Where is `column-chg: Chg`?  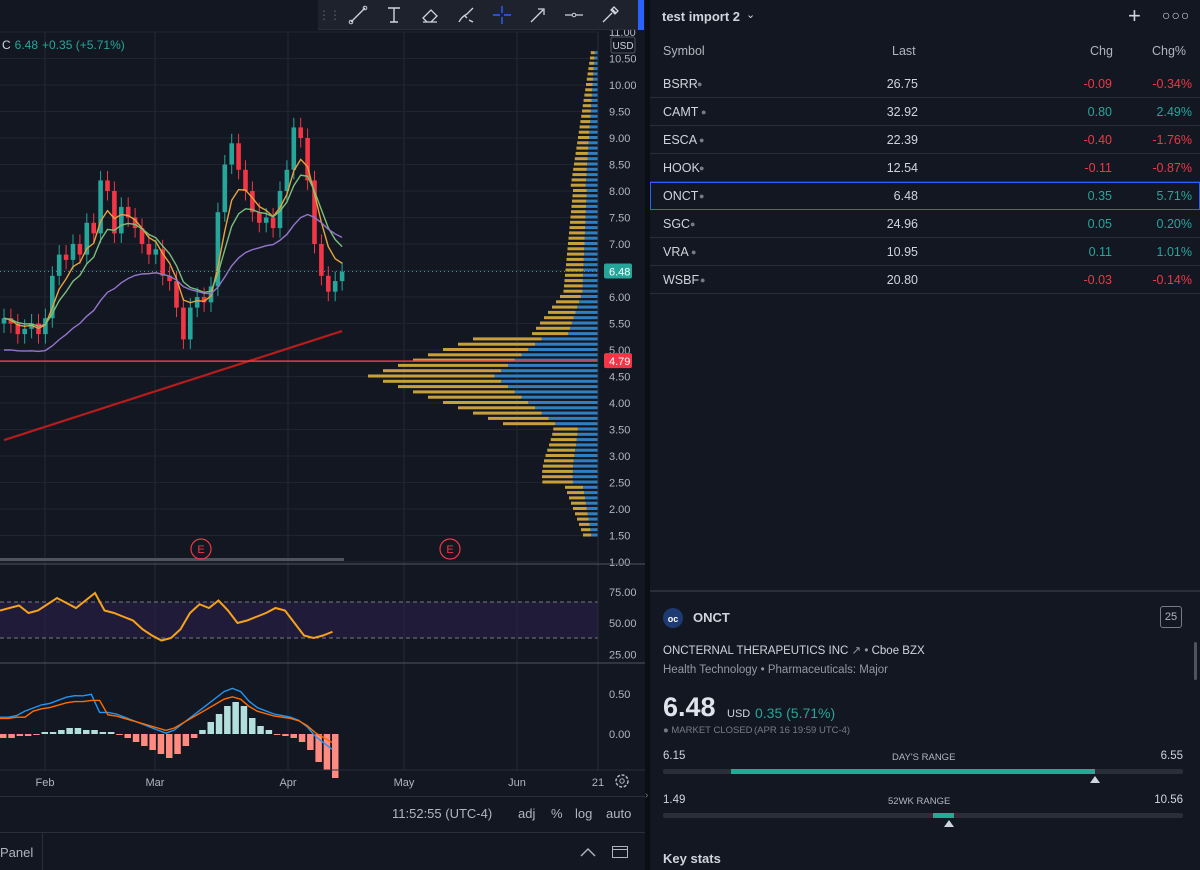 column-chg: Chg is located at coordinates (1101, 51).